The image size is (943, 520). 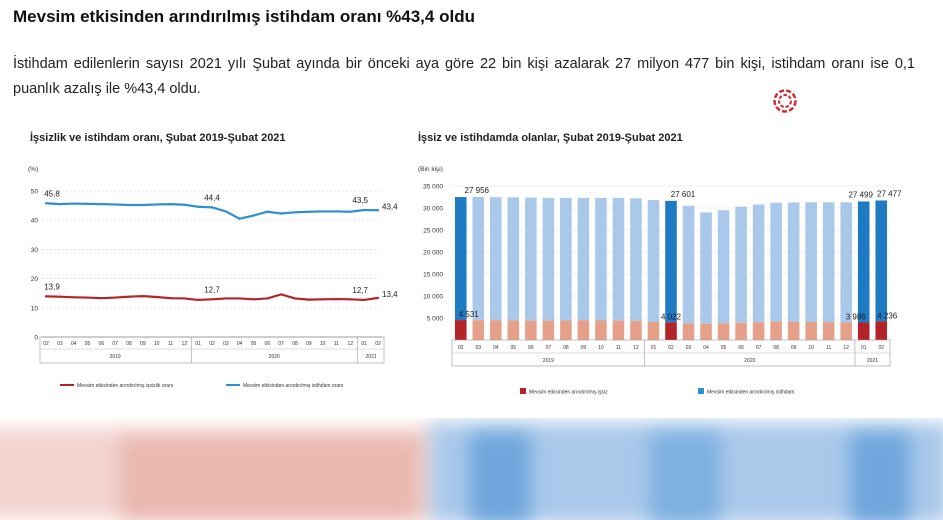 I want to click on bar-chart-data-label: 27 601, so click(x=683, y=194).